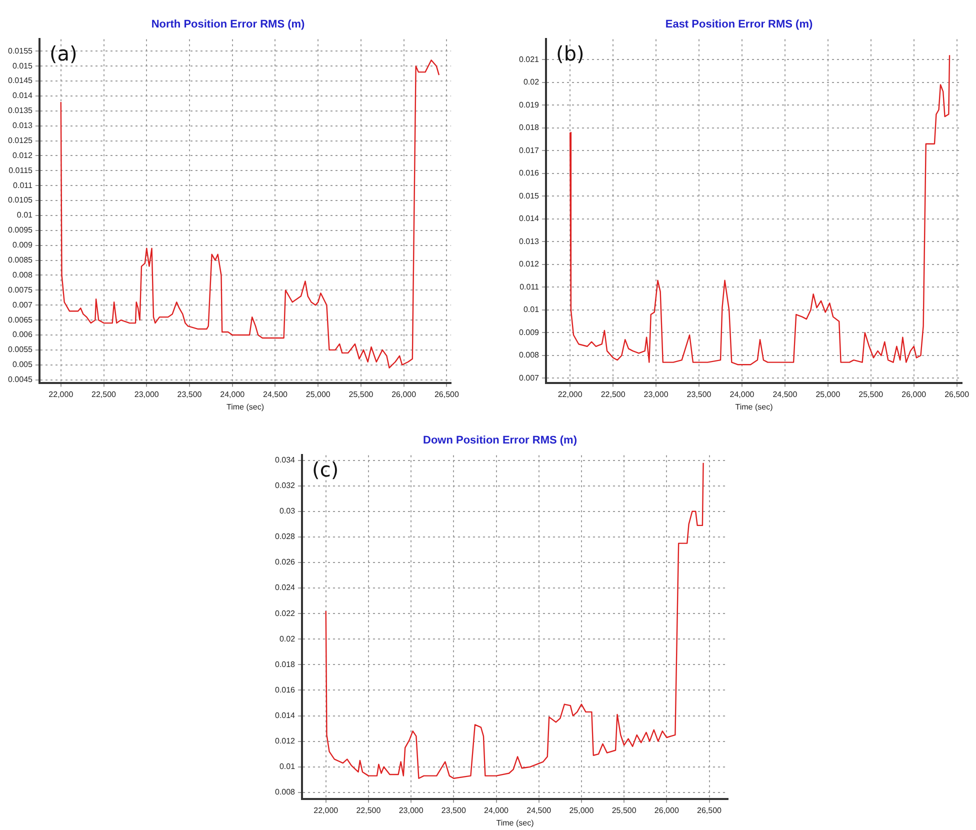  Describe the element at coordinates (21, 51) in the screenshot. I see `y-tick-label: 0.0155` at that location.